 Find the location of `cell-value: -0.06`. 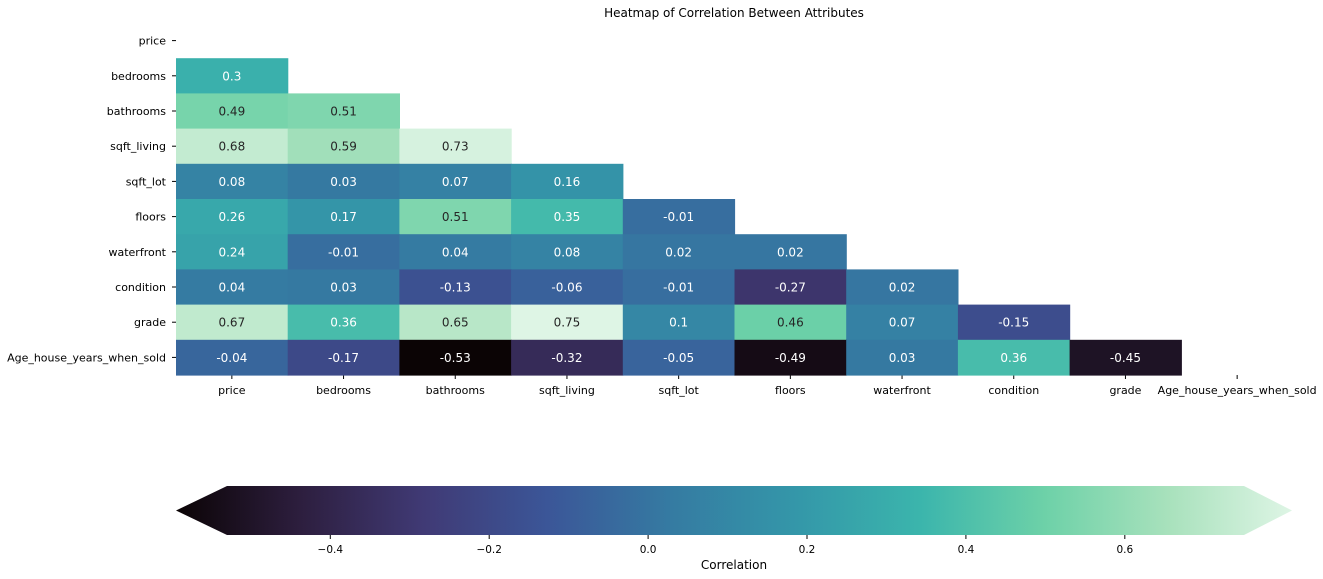

cell-value: -0.06 is located at coordinates (566, 288).